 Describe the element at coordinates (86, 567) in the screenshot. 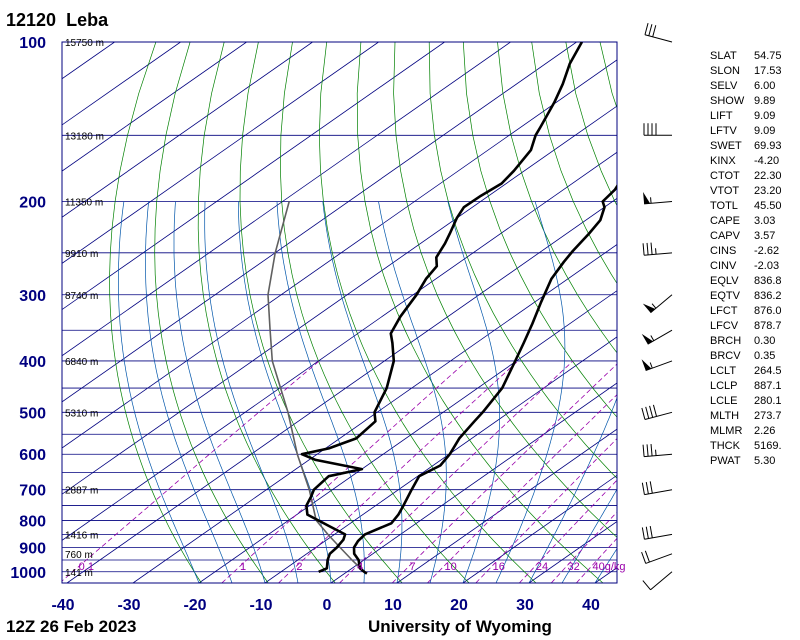

I see `mixing-ratio-label: 0.1` at that location.